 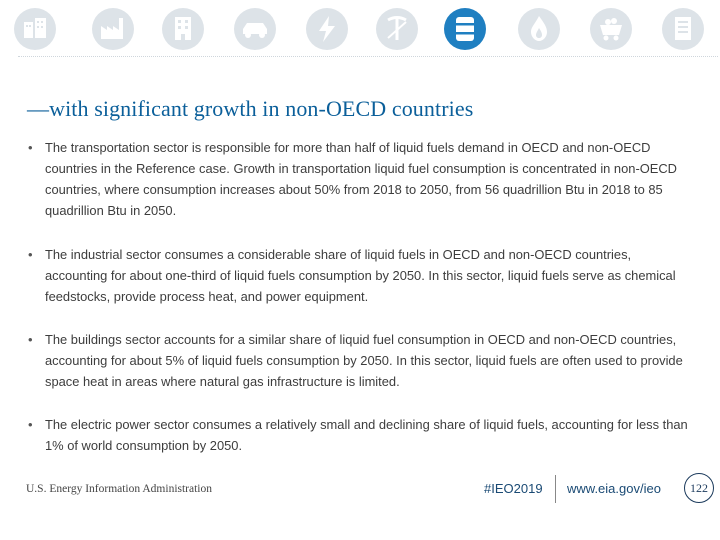 What do you see at coordinates (614, 488) in the screenshot?
I see `footer-url-link: www.eia.gov/ieo` at bounding box center [614, 488].